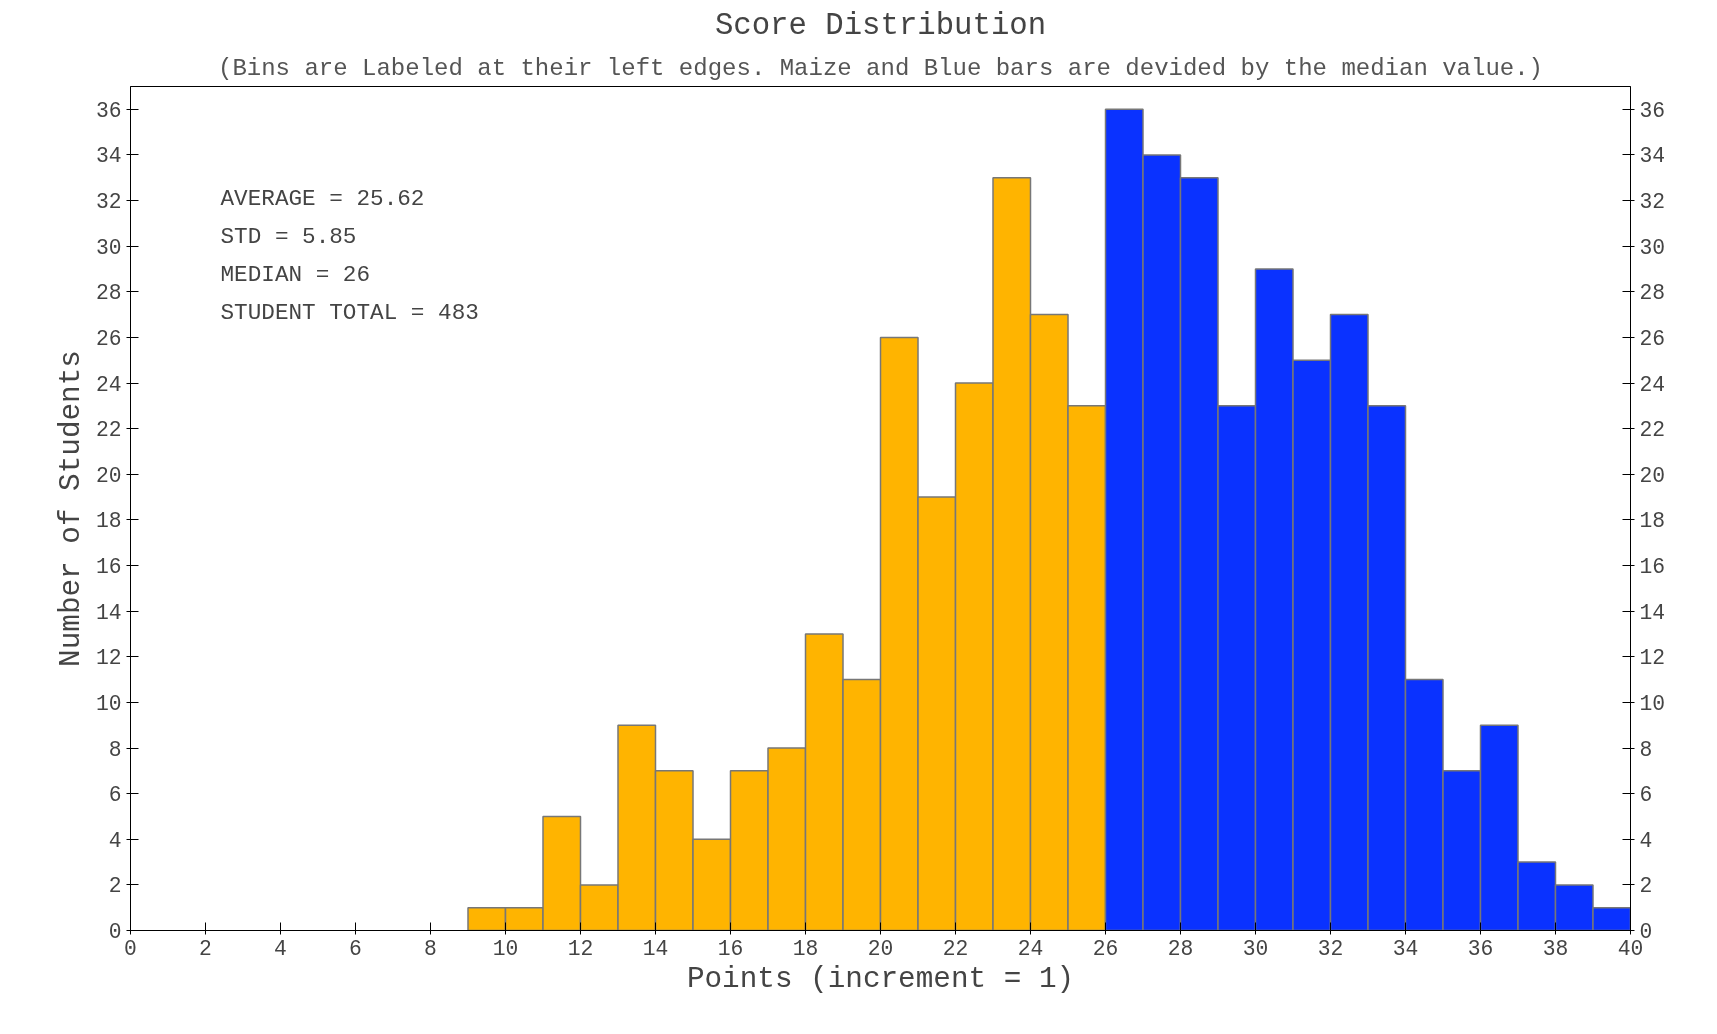 Image resolution: width=1717 pixels, height=1034 pixels. What do you see at coordinates (1652, 247) in the screenshot?
I see `y2-tick-label: 30` at bounding box center [1652, 247].